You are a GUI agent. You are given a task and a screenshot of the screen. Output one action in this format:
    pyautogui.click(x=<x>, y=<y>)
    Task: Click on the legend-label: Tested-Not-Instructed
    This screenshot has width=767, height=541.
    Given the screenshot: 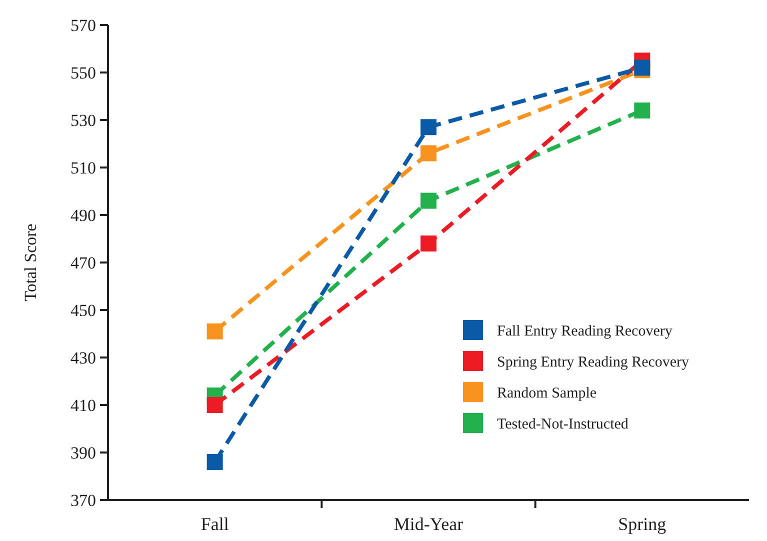 What is the action you would take?
    pyautogui.click(x=563, y=424)
    